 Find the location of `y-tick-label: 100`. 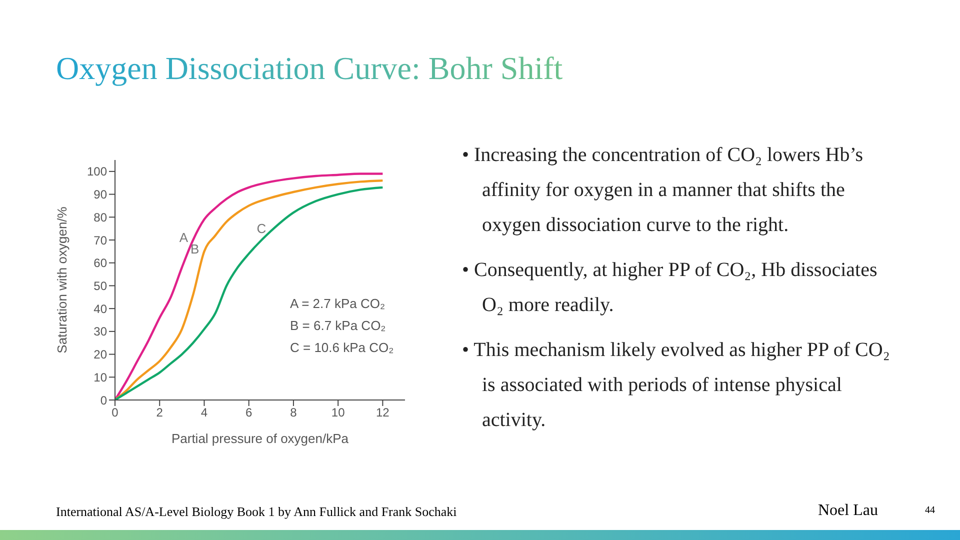

y-tick-label: 100 is located at coordinates (97, 171).